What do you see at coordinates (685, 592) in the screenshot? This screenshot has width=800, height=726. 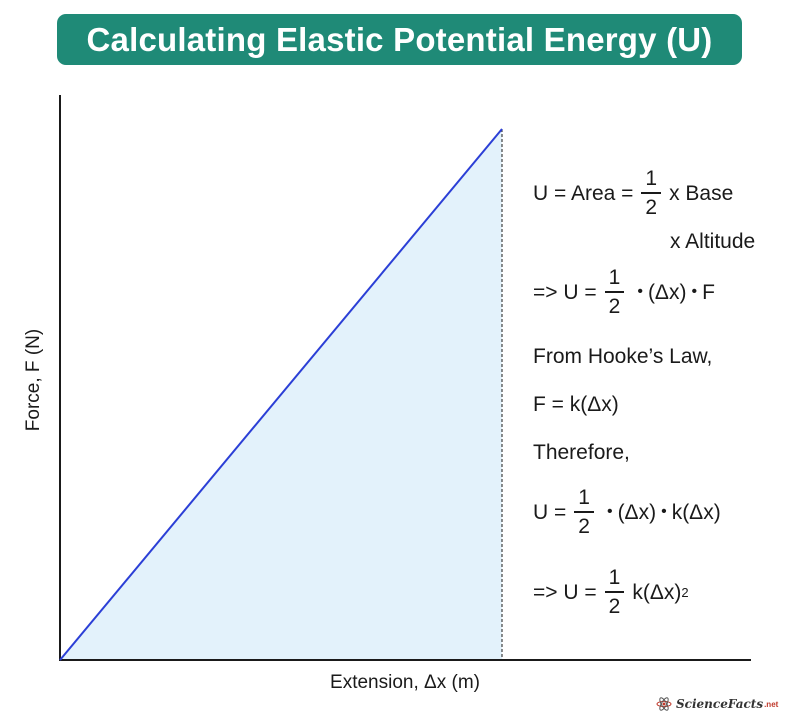 I see `exponent: 2` at bounding box center [685, 592].